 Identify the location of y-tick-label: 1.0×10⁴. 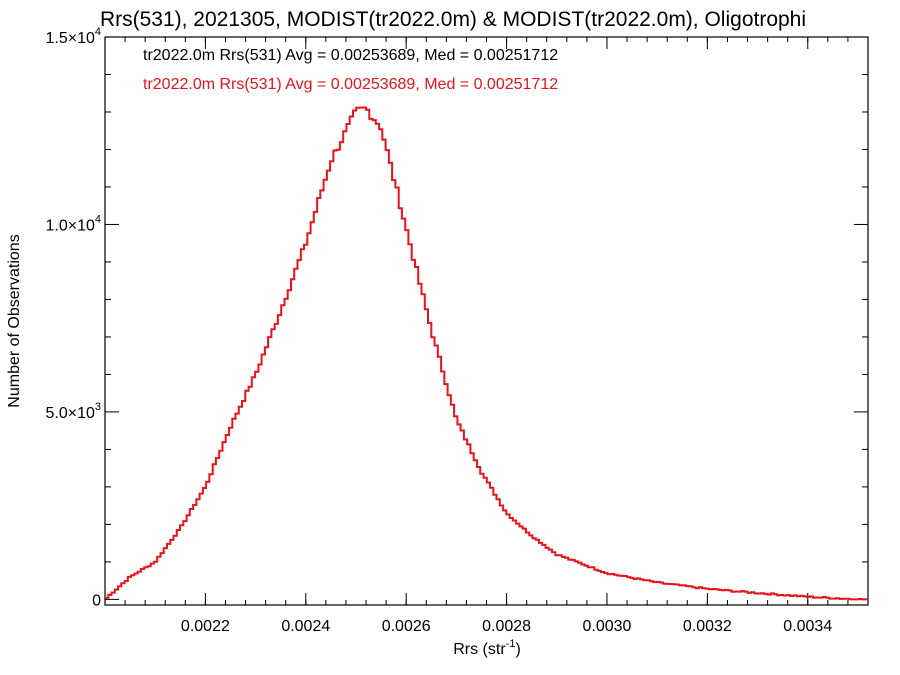
(73, 223).